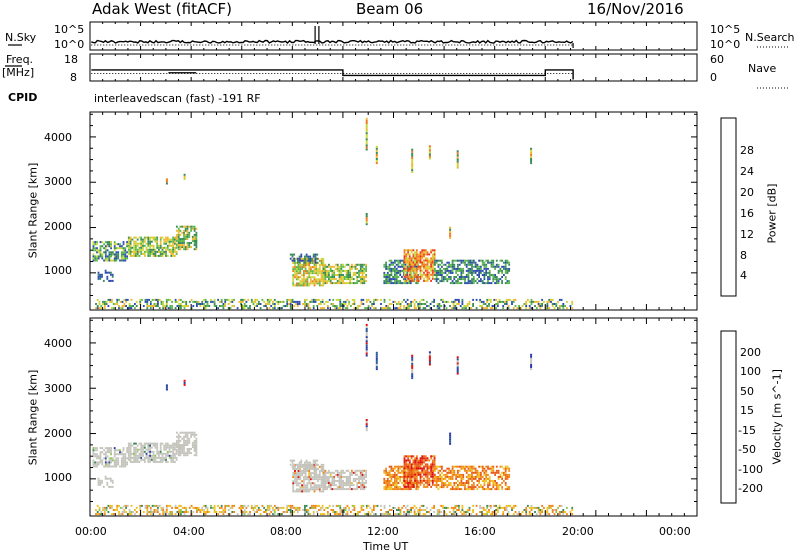 The width and height of the screenshot is (800, 554). I want to click on sky-search-trace, so click(399, 37).